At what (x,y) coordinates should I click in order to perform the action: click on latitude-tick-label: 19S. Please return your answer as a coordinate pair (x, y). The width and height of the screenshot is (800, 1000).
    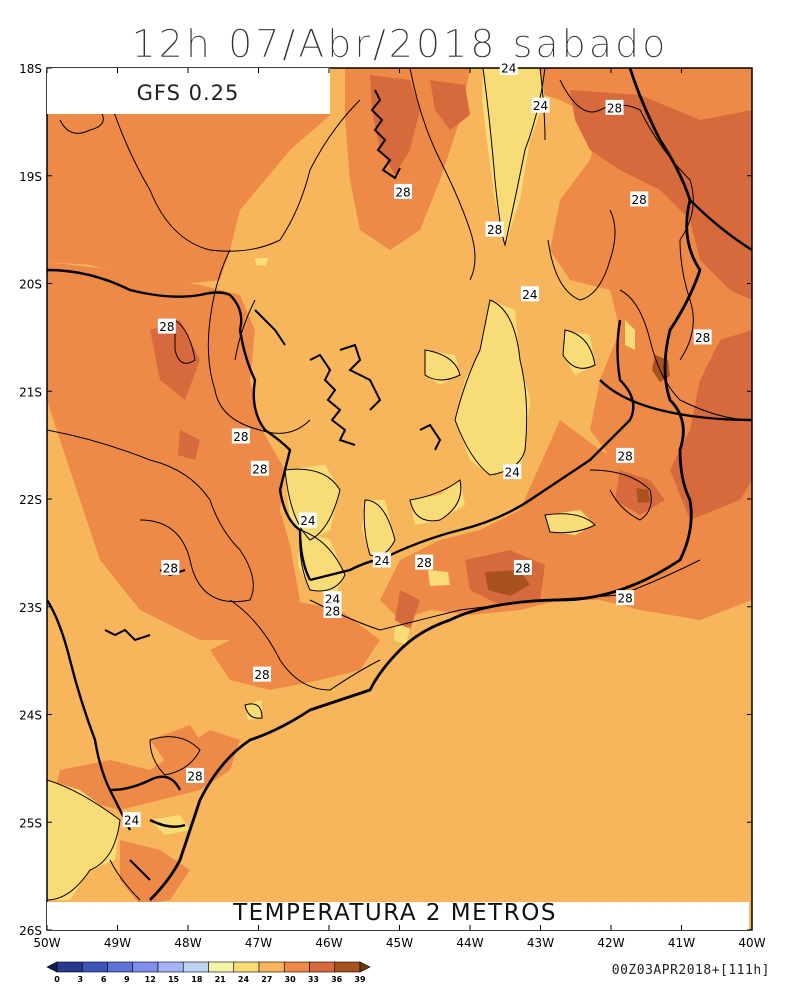
    Looking at the image, I should click on (30, 177).